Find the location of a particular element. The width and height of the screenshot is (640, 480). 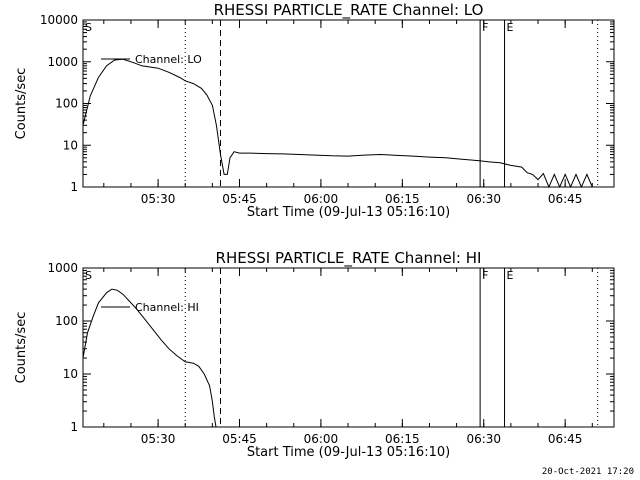

legend-label: Channel: HI is located at coordinates (167, 307).